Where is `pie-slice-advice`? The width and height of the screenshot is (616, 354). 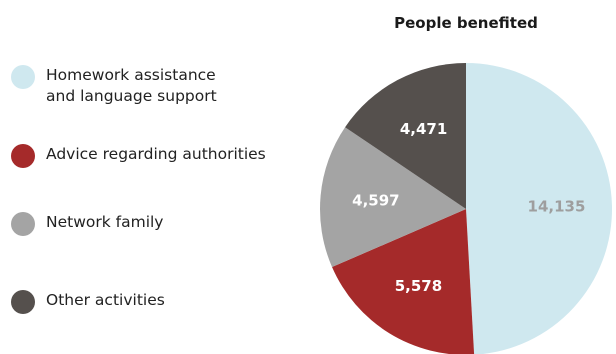 pie-slice-advice is located at coordinates (403, 281).